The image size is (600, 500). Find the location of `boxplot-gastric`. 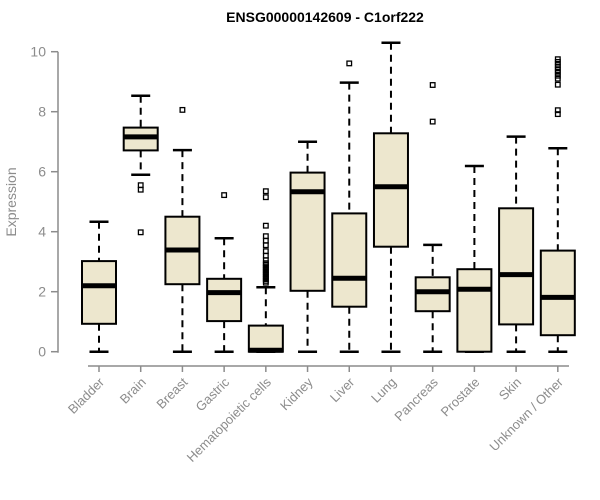

boxplot-gastric is located at coordinates (224, 272).